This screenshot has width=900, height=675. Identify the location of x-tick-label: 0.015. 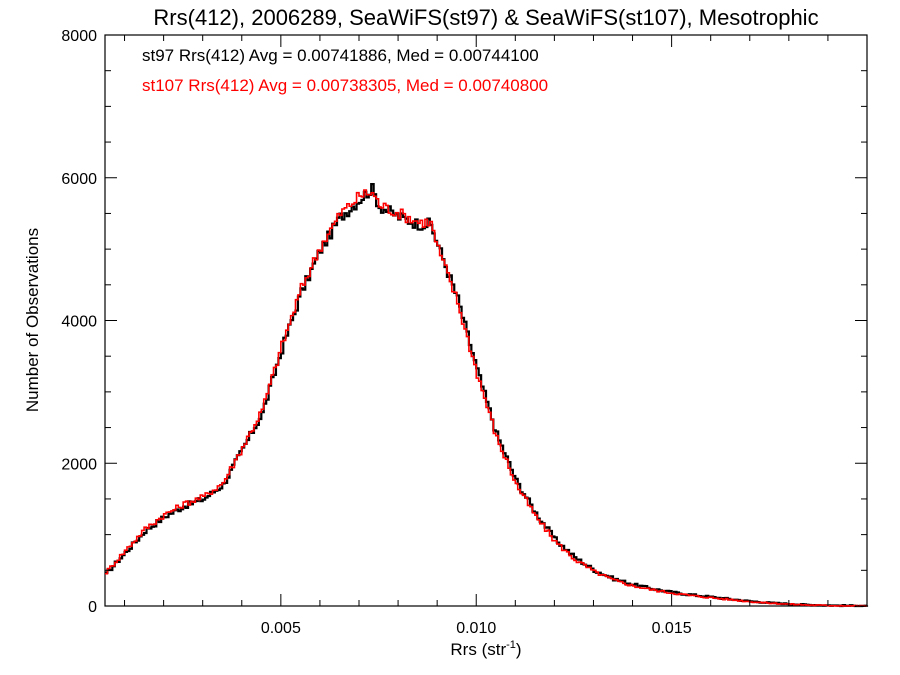
(672, 628).